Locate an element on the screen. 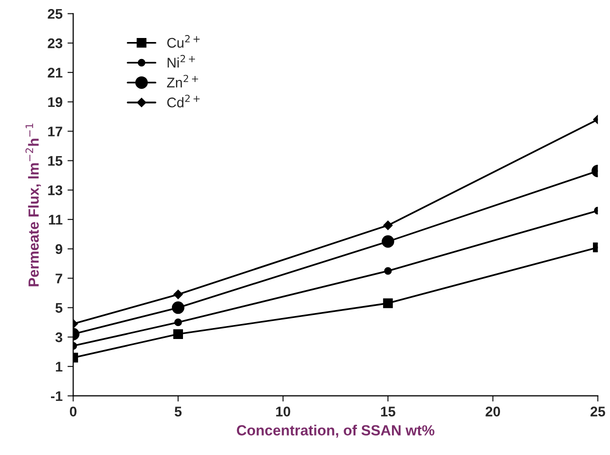 The image size is (610, 455). y-tick-label: 3 is located at coordinates (58, 337).